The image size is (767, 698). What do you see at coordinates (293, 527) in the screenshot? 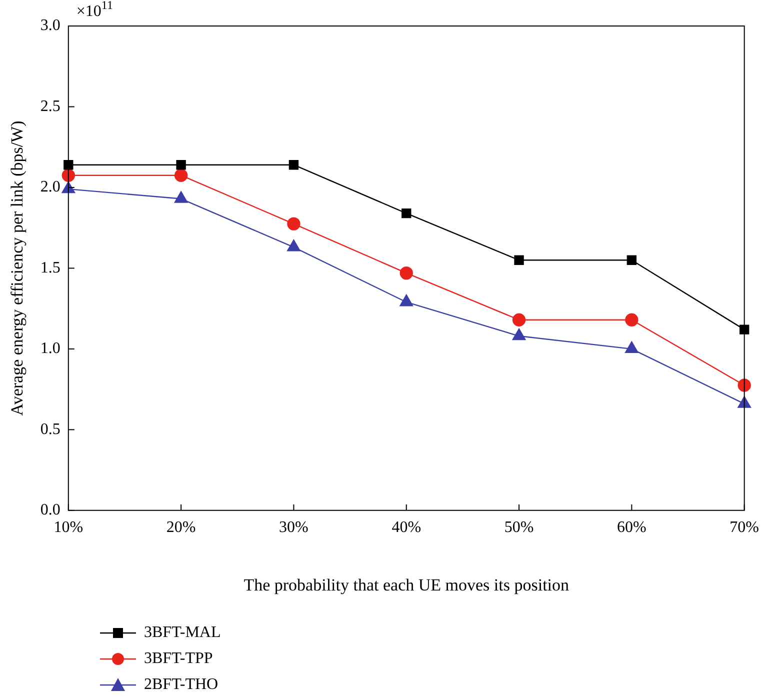
I see `x-tick-label: 30%` at bounding box center [293, 527].